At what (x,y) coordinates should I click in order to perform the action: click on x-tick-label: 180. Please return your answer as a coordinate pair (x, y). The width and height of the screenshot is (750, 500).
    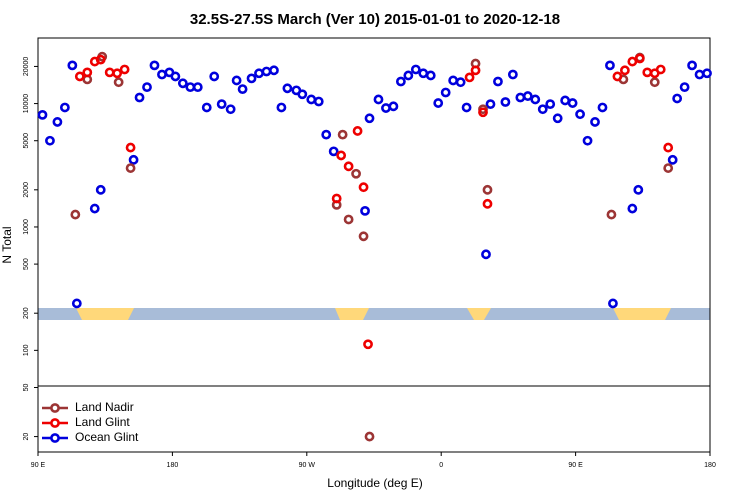
    Looking at the image, I should click on (173, 465).